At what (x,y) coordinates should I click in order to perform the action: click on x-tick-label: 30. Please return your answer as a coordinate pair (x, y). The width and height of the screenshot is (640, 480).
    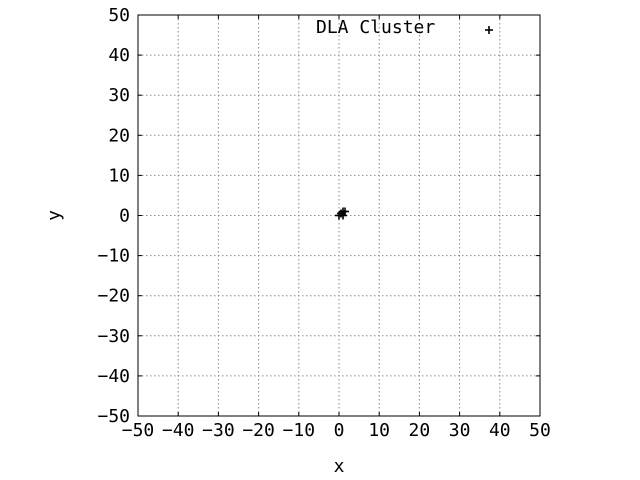
    Looking at the image, I should click on (460, 430).